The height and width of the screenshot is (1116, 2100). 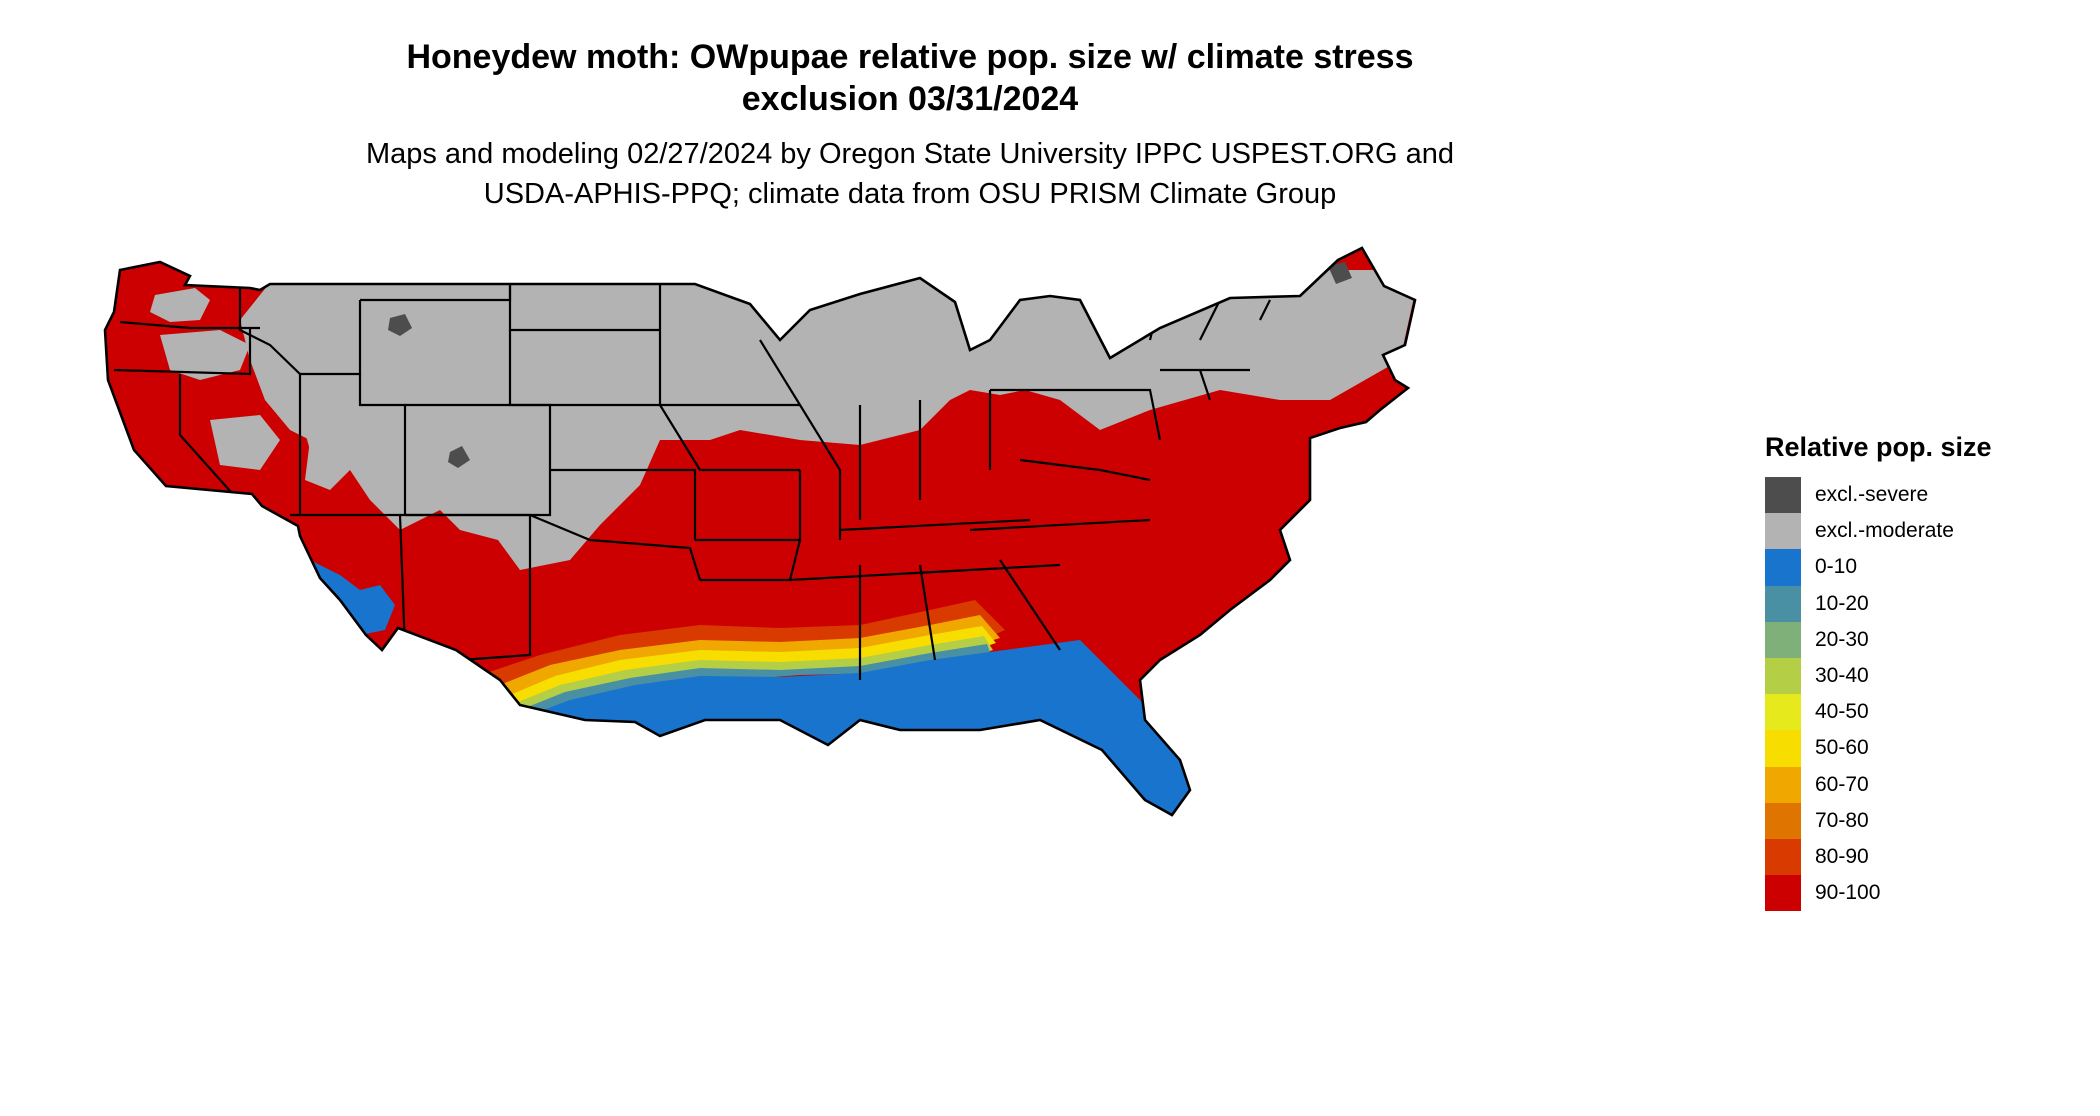 What do you see at coordinates (584, 368) in the screenshot?
I see `border-sd-ne` at bounding box center [584, 368].